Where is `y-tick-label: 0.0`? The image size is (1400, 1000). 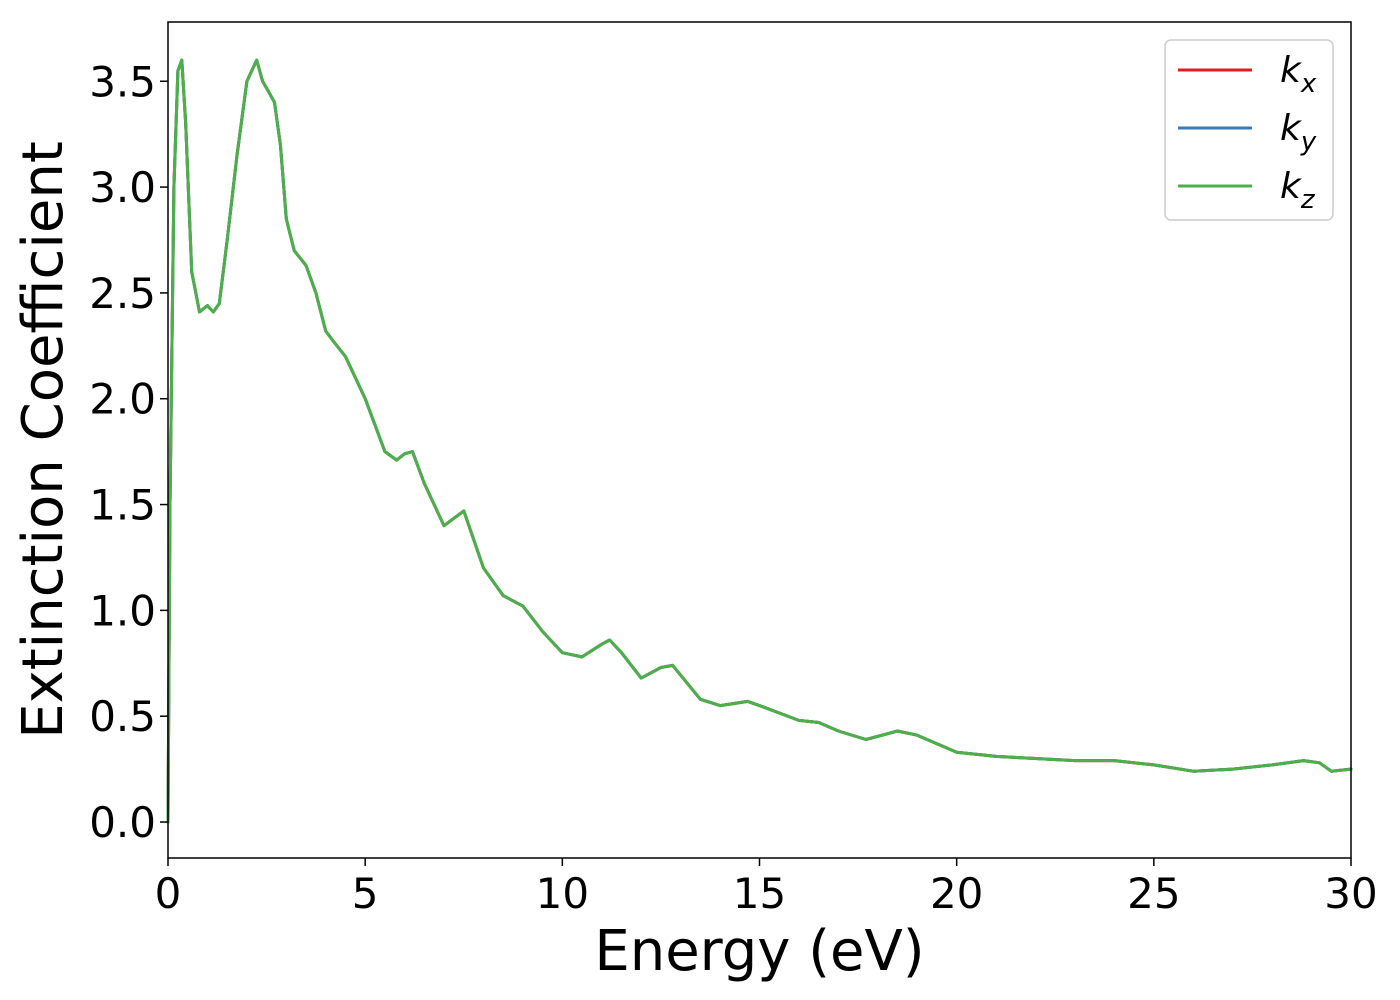
y-tick-label: 0.0 is located at coordinates (122, 822).